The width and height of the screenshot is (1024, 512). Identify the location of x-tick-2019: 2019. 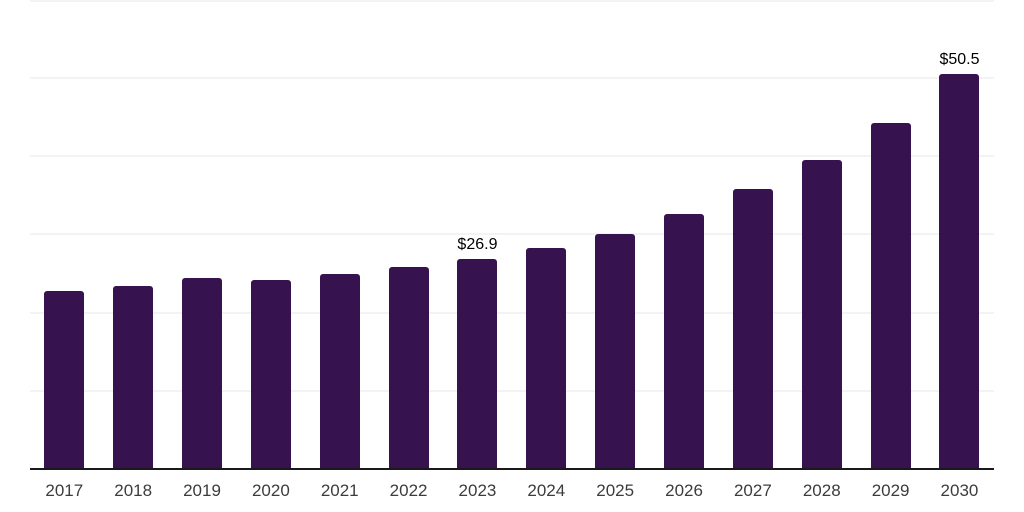
(202, 490).